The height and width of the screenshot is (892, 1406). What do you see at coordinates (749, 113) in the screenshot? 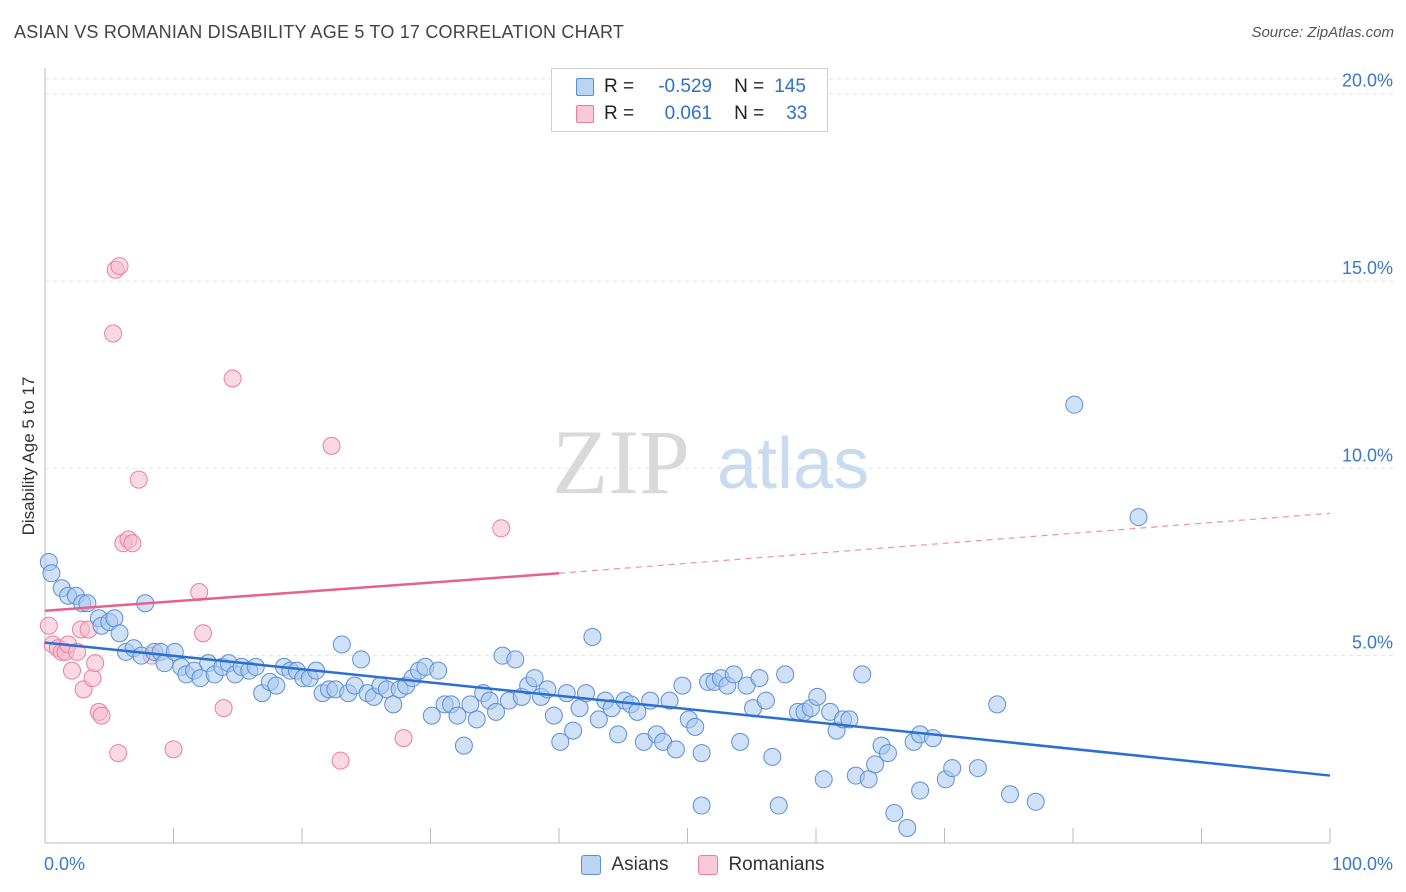
I see `romanians-n-label: N =` at bounding box center [749, 113].